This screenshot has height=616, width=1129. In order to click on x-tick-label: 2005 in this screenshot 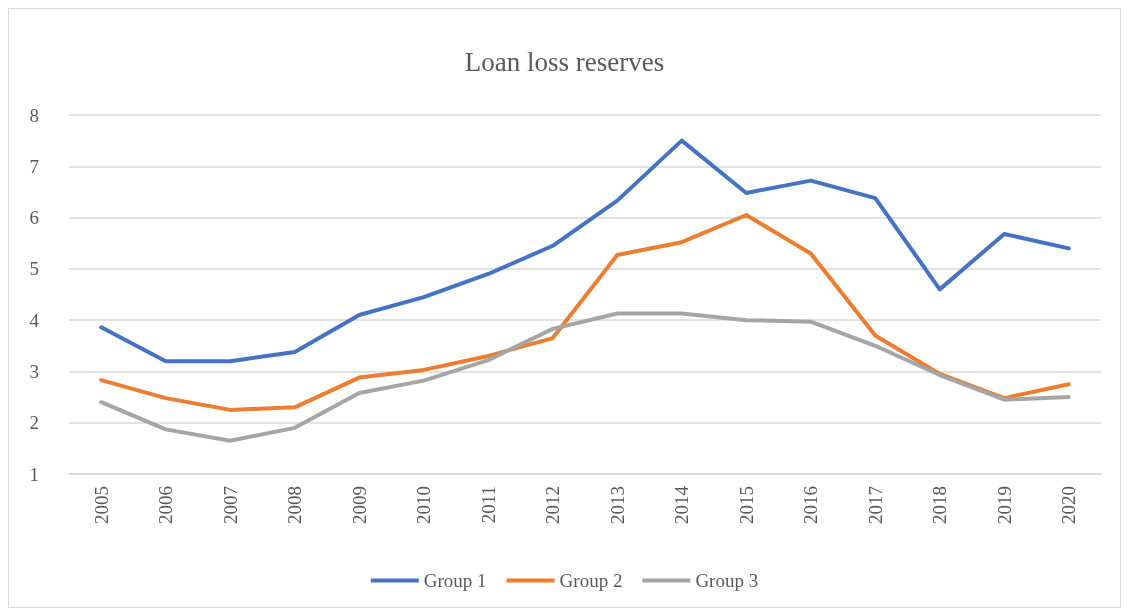, I will do `click(101, 505)`.